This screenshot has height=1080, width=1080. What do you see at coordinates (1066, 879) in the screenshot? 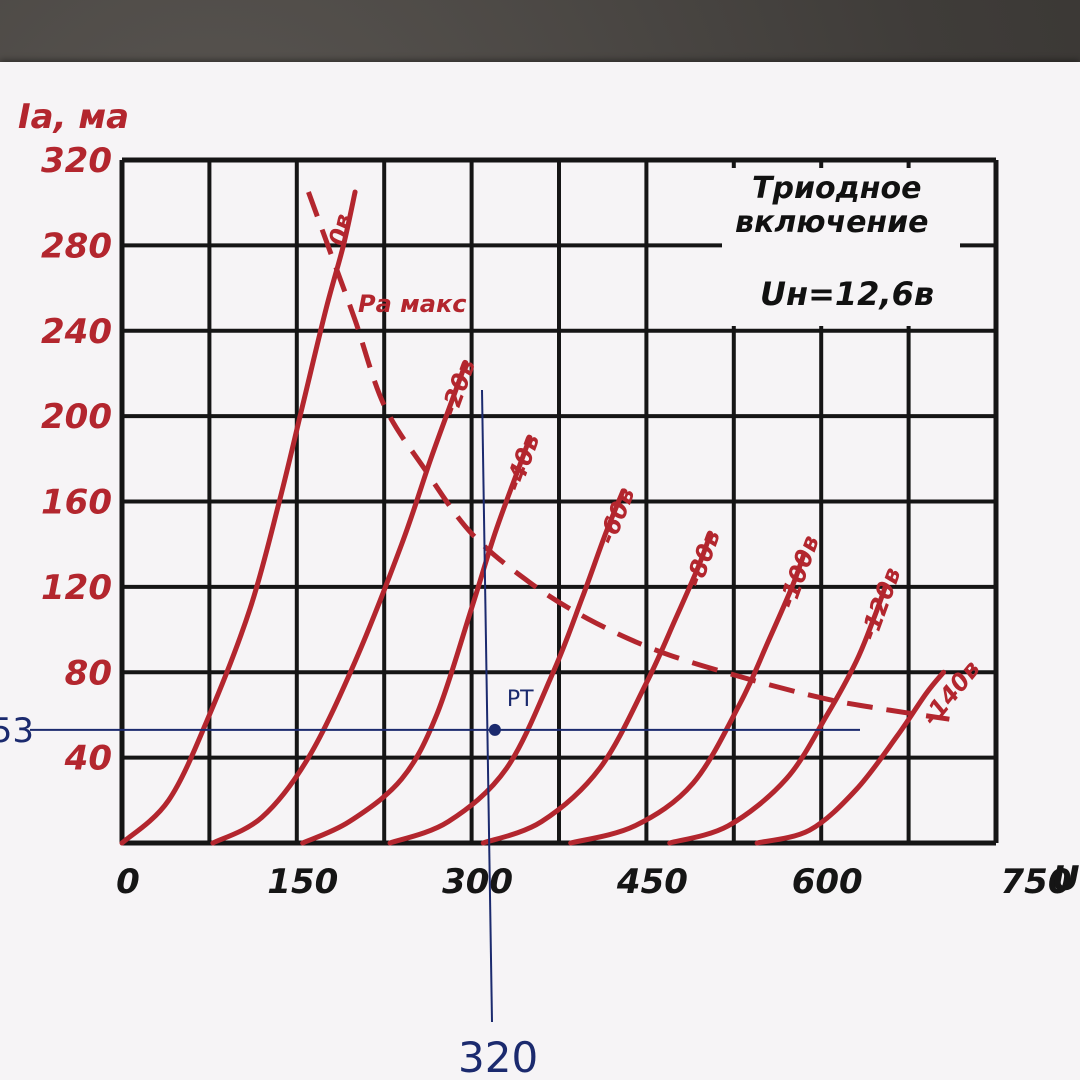
I see `x-axis-title: U` at bounding box center [1066, 879].